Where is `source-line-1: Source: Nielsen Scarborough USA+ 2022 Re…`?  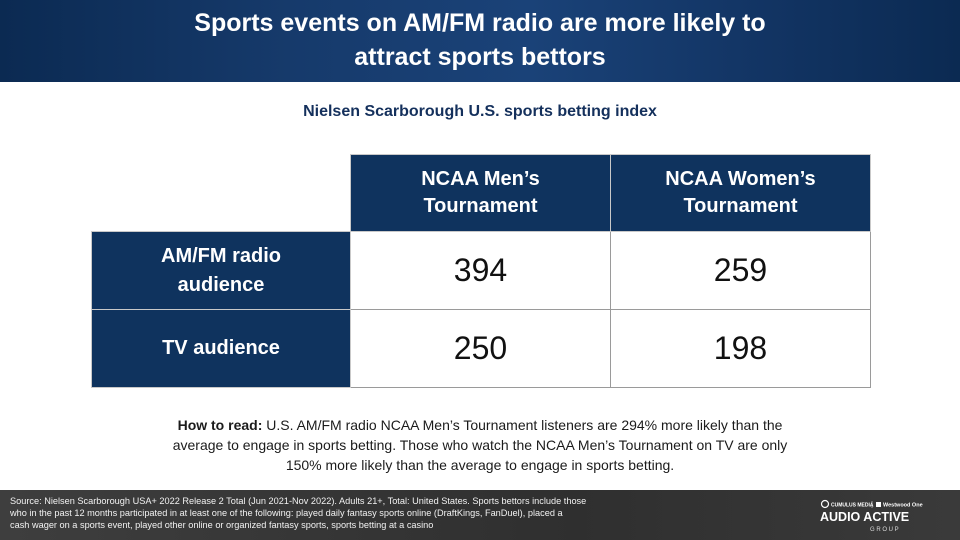
source-line-1: Source: Nielsen Scarborough USA+ 2022 Re… is located at coordinates (298, 501).